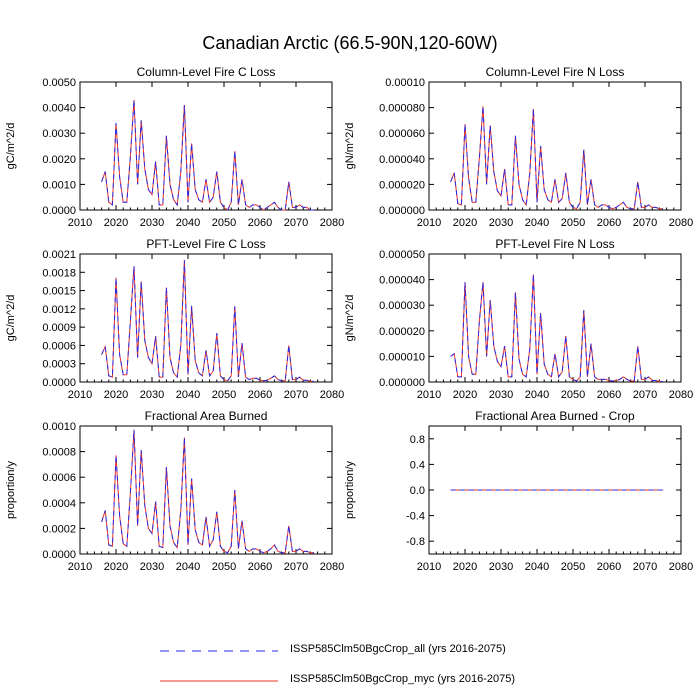 Image resolution: width=700 pixels, height=700 pixels. I want to click on y-tick-label: 0.4, so click(417, 465).